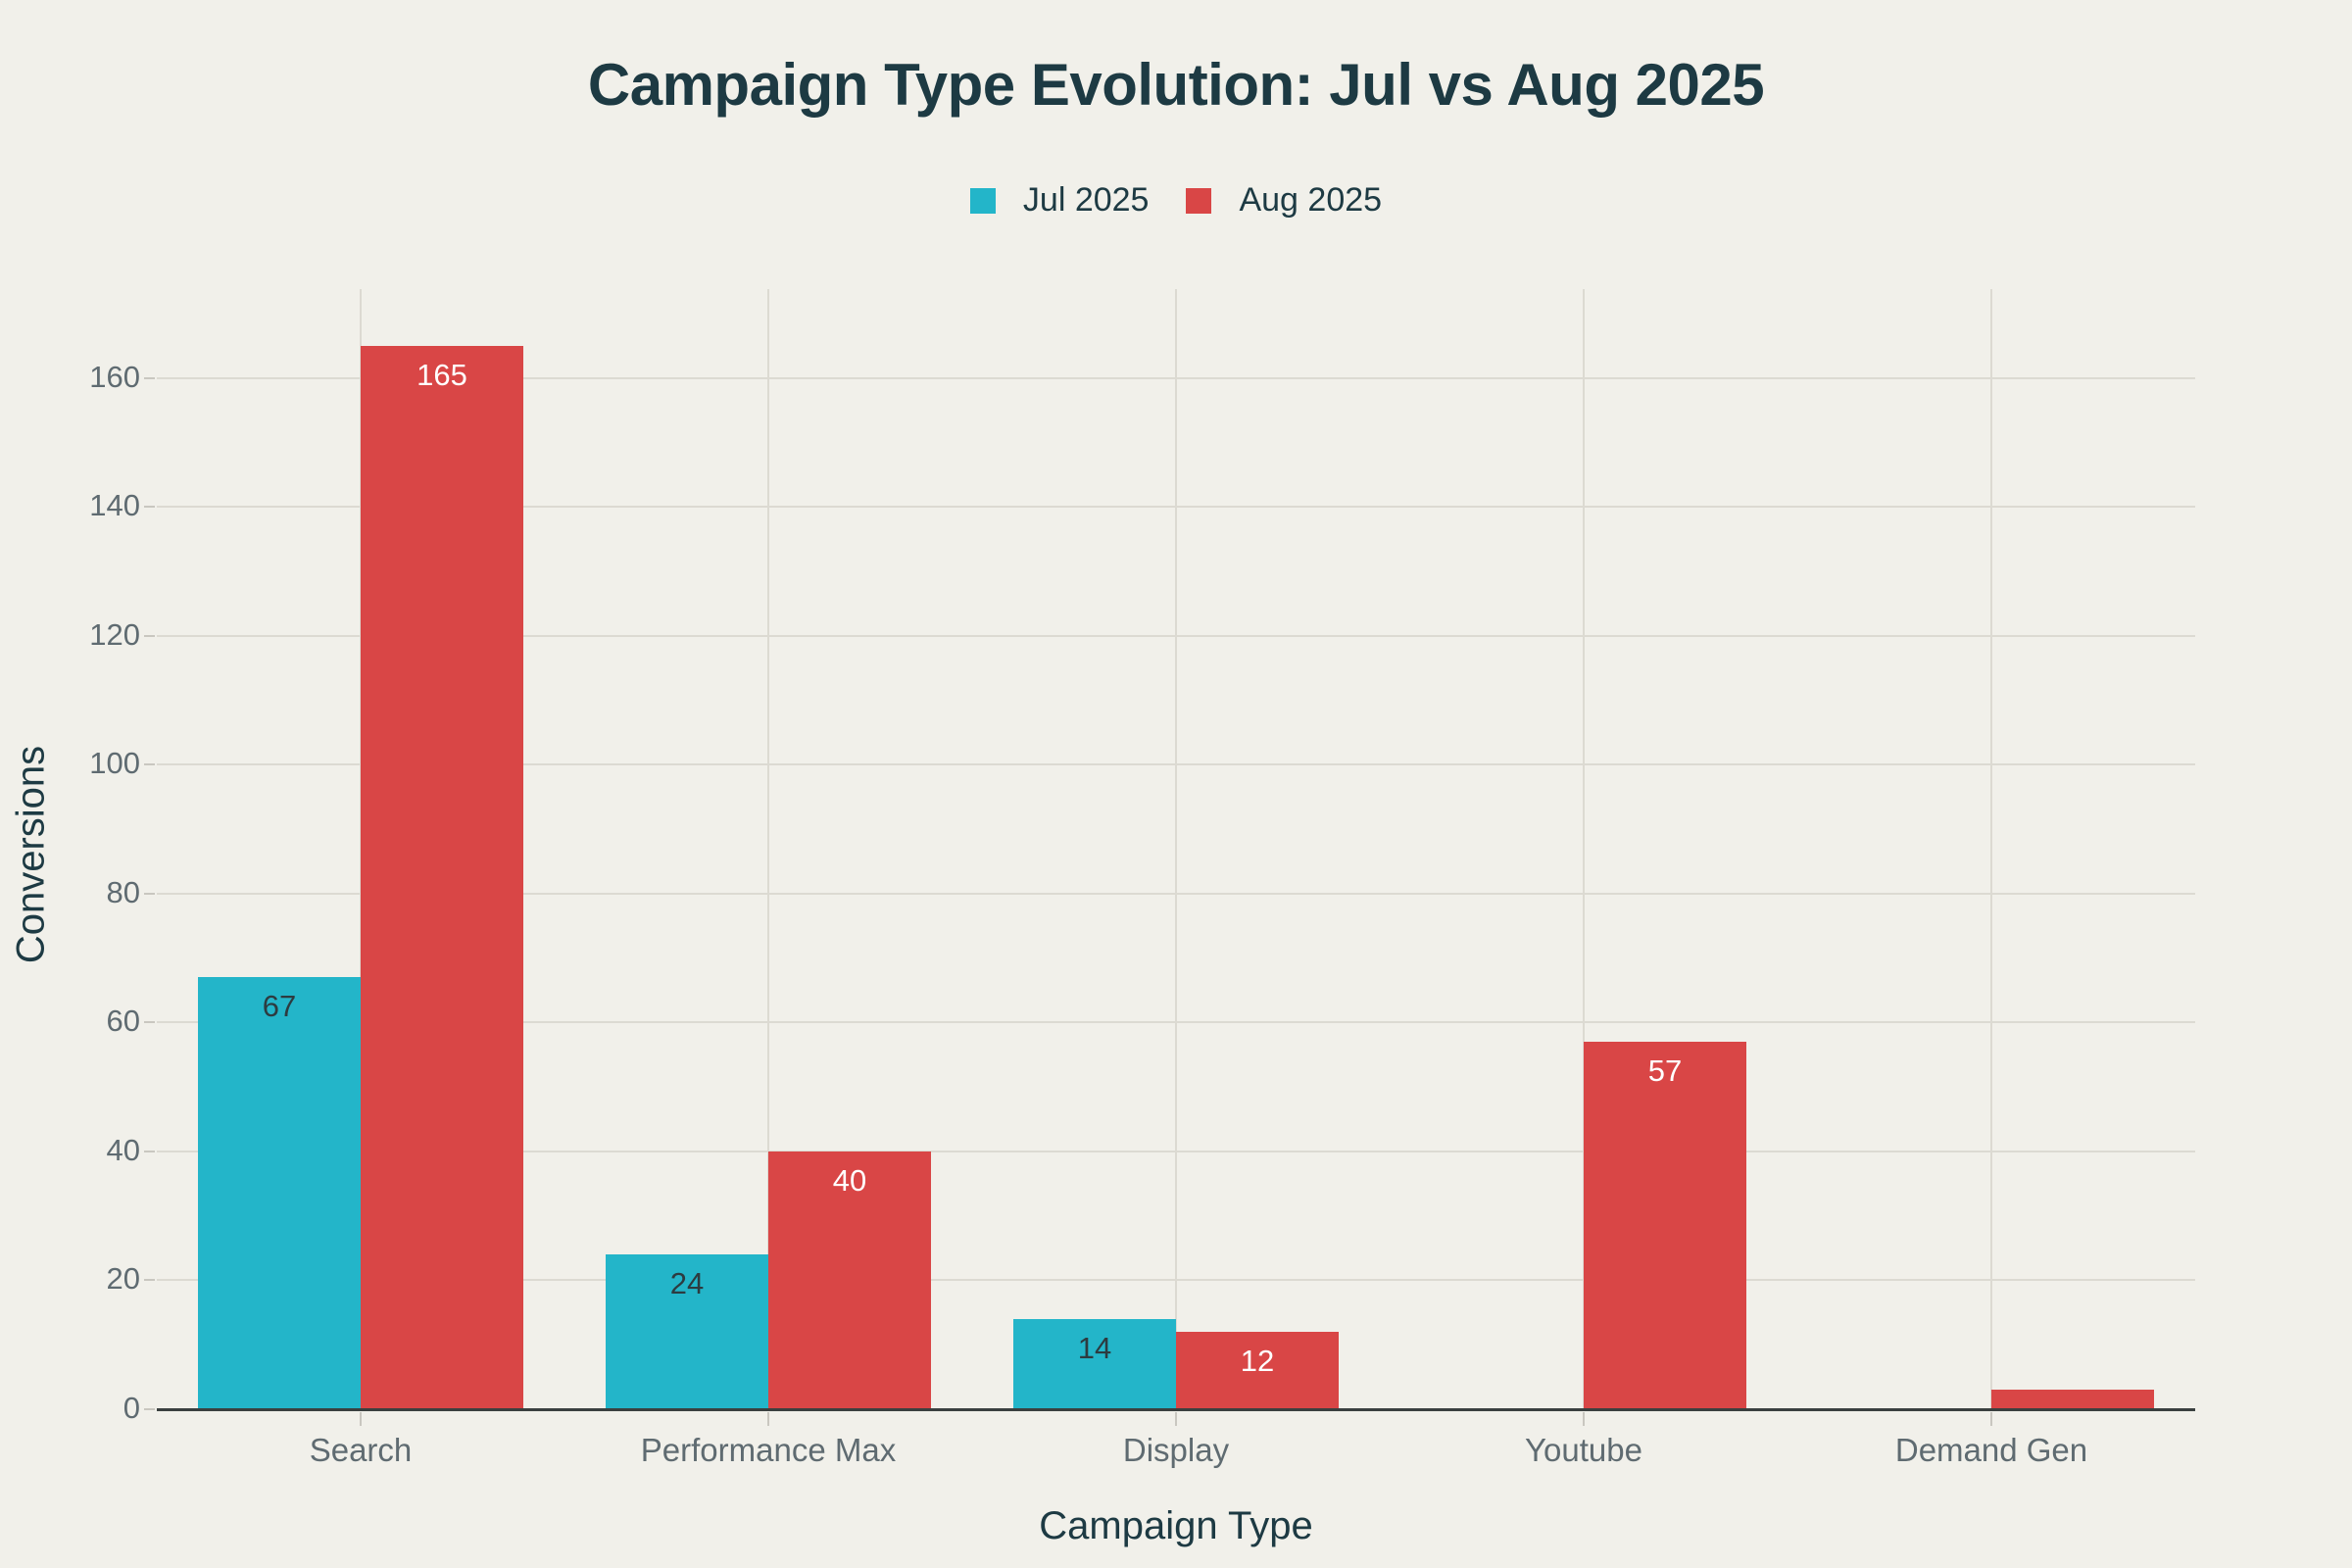  I want to click on bar-value-label: 24, so click(687, 1283).